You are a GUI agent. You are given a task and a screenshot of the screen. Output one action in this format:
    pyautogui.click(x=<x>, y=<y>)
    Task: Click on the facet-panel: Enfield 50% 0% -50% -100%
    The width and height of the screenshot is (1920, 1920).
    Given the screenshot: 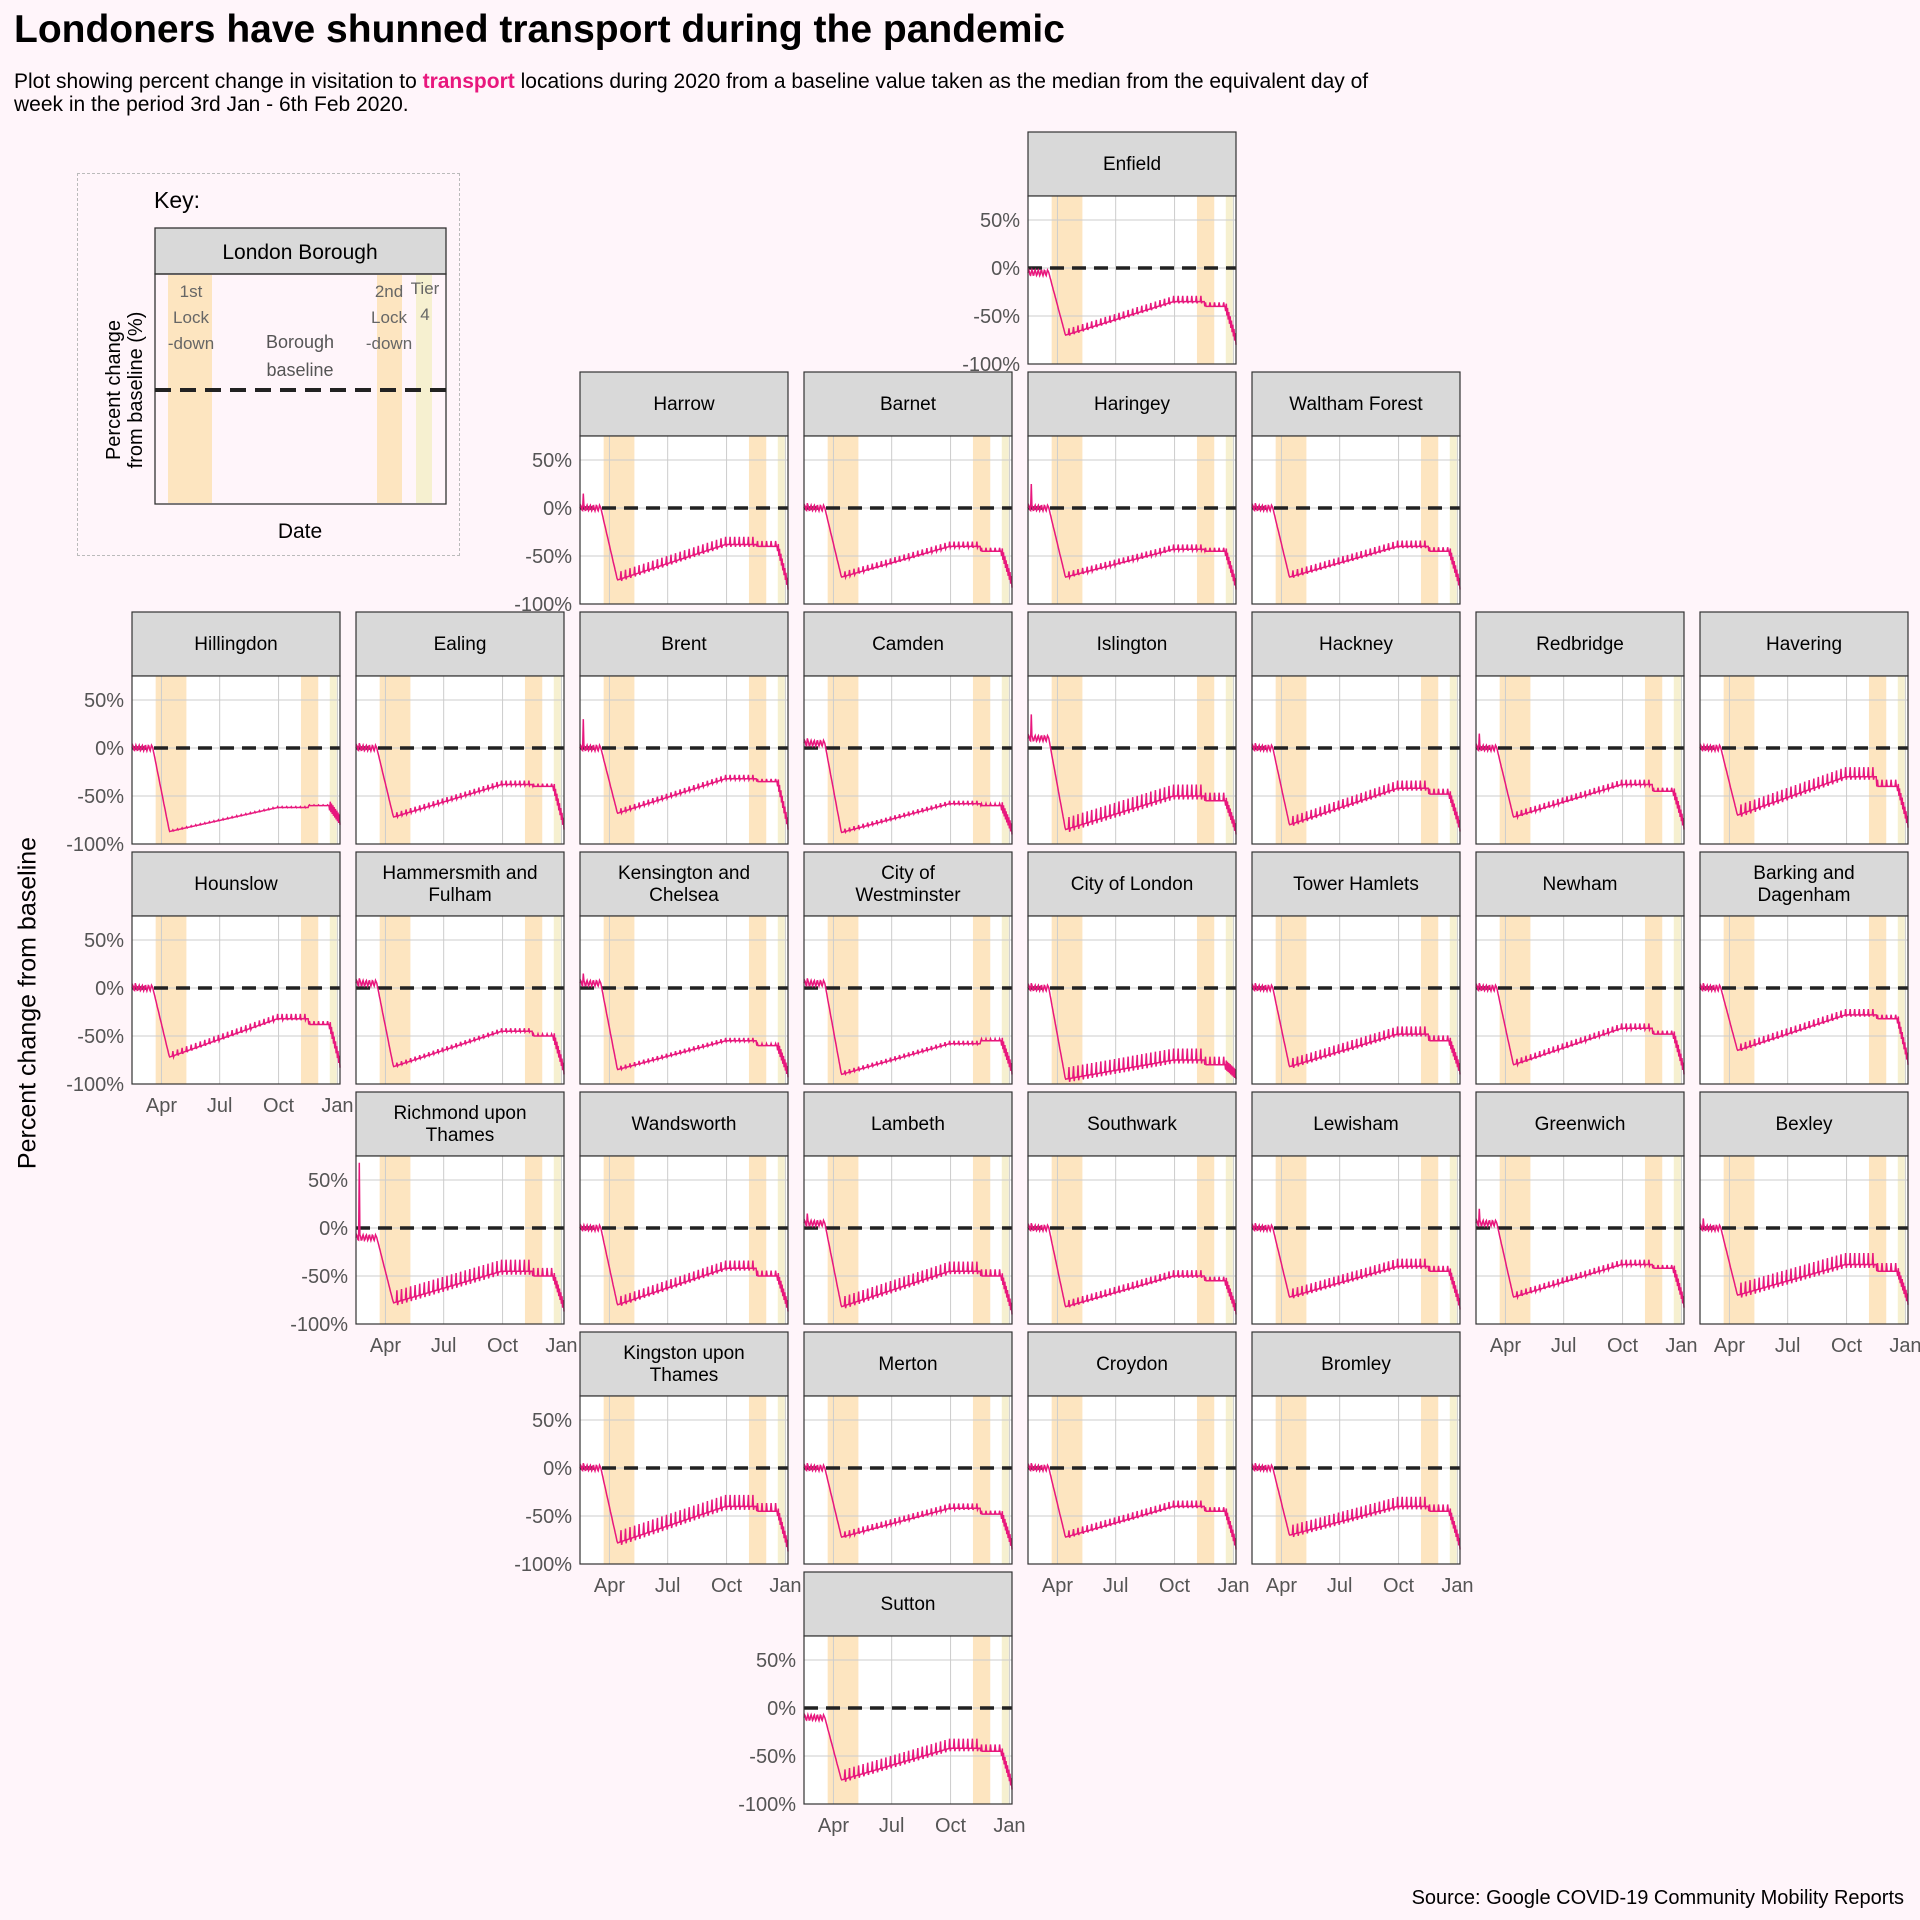 What is the action you would take?
    pyautogui.click(x=1099, y=253)
    